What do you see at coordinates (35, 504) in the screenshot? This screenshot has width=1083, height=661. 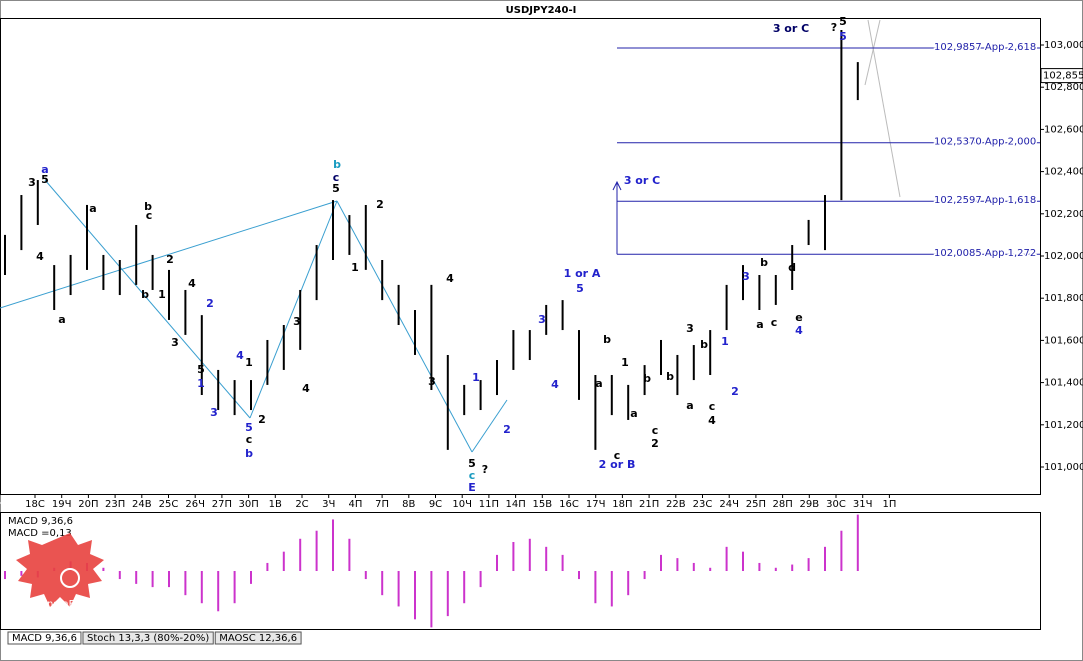 I see `x-tick-label: 18С` at bounding box center [35, 504].